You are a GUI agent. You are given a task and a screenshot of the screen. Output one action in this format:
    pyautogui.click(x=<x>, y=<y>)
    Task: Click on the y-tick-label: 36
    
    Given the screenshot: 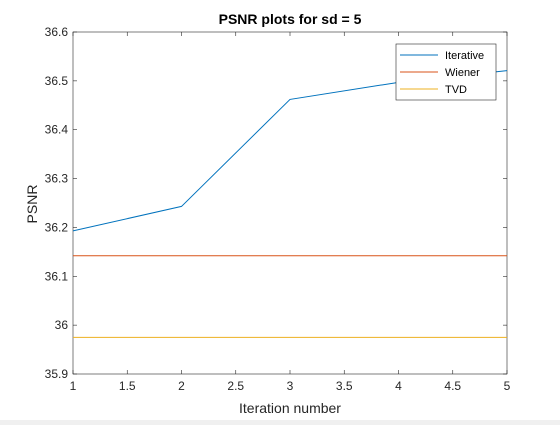 What is the action you would take?
    pyautogui.click(x=62, y=325)
    